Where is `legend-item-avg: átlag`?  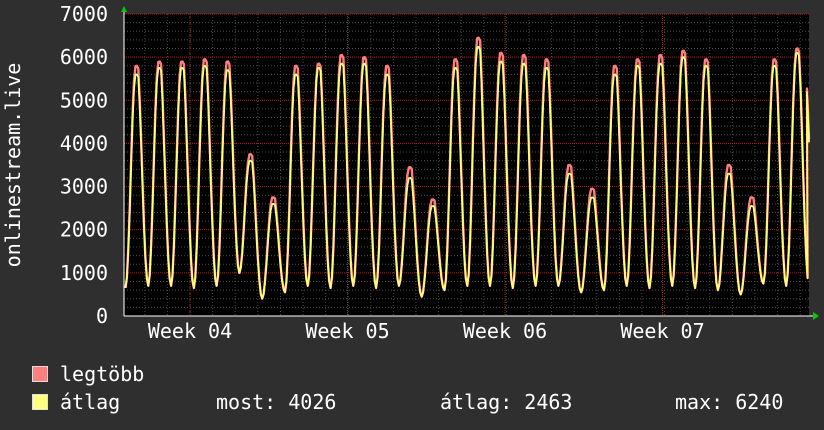
legend-item-avg: átlag is located at coordinates (76, 402).